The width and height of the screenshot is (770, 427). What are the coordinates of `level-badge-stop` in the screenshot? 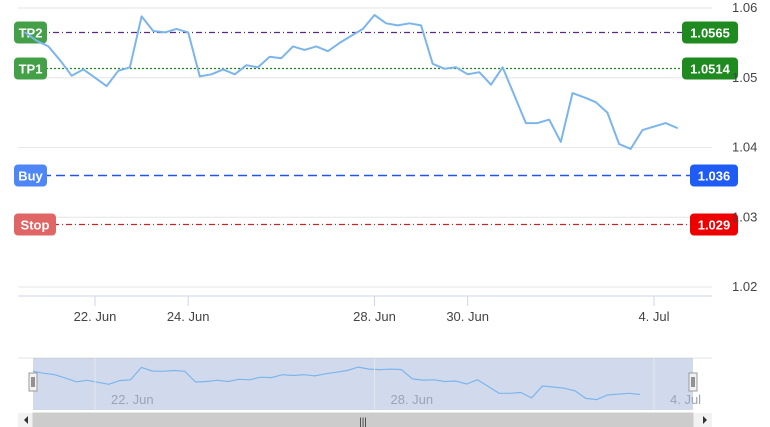 It's located at (35, 224).